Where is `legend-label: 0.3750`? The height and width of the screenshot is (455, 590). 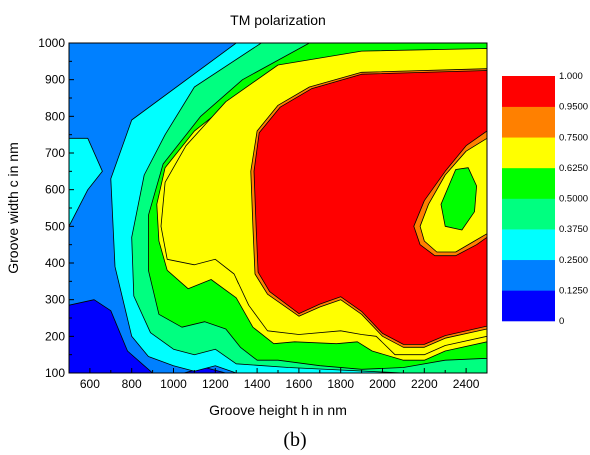 legend-label: 0.3750 is located at coordinates (573, 229).